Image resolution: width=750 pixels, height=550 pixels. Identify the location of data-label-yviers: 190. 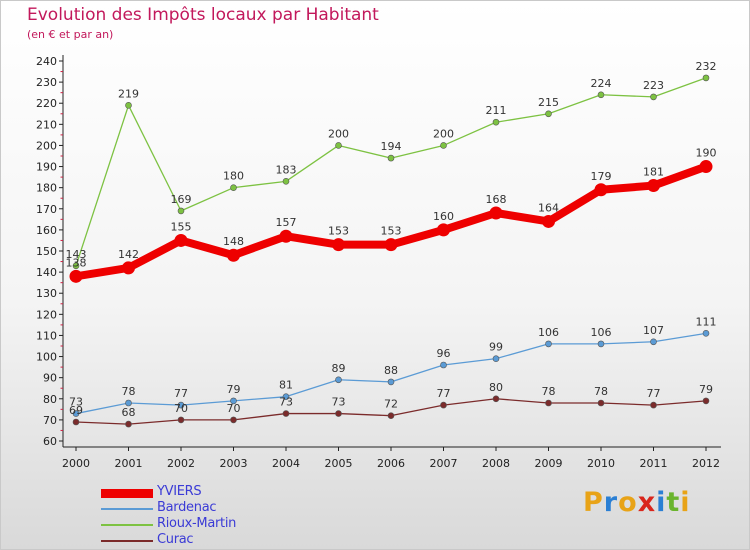
(706, 153).